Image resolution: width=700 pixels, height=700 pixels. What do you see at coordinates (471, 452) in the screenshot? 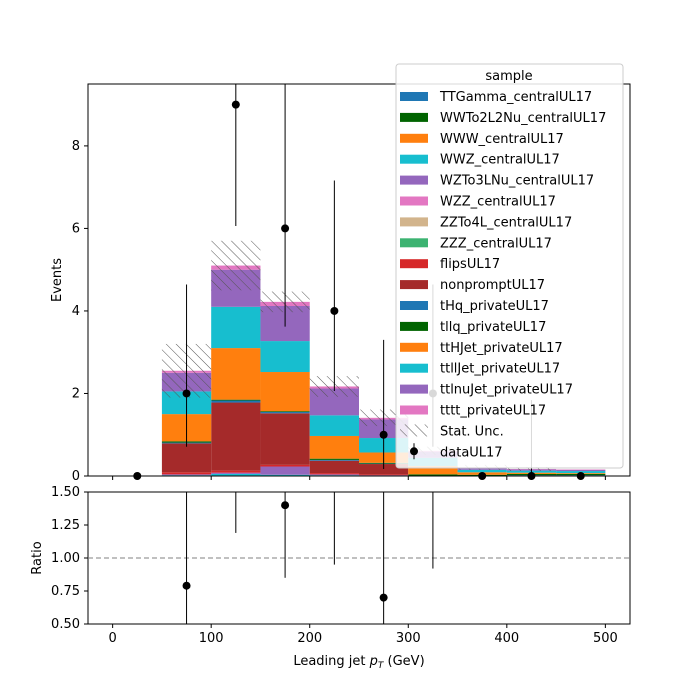
I see `legend-label-data: dataUL17` at bounding box center [471, 452].